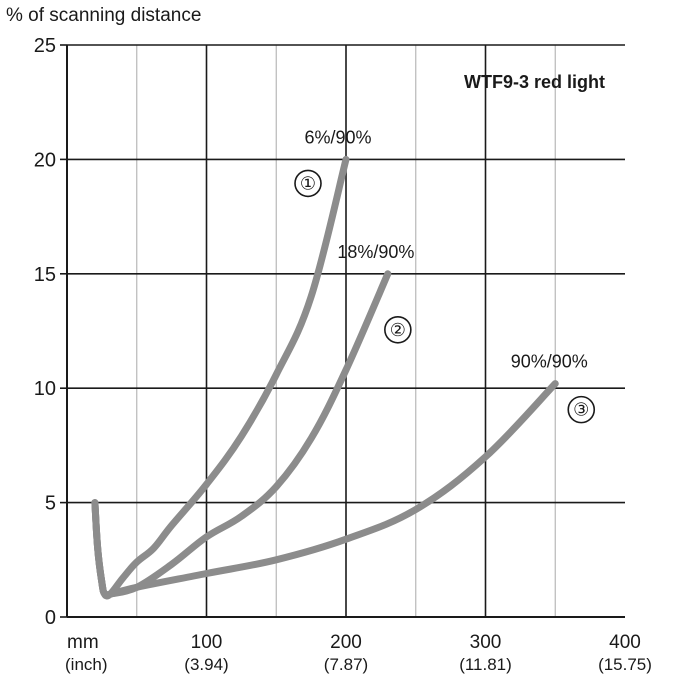 The height and width of the screenshot is (680, 680). I want to click on y-tick-label: 10, so click(45, 389).